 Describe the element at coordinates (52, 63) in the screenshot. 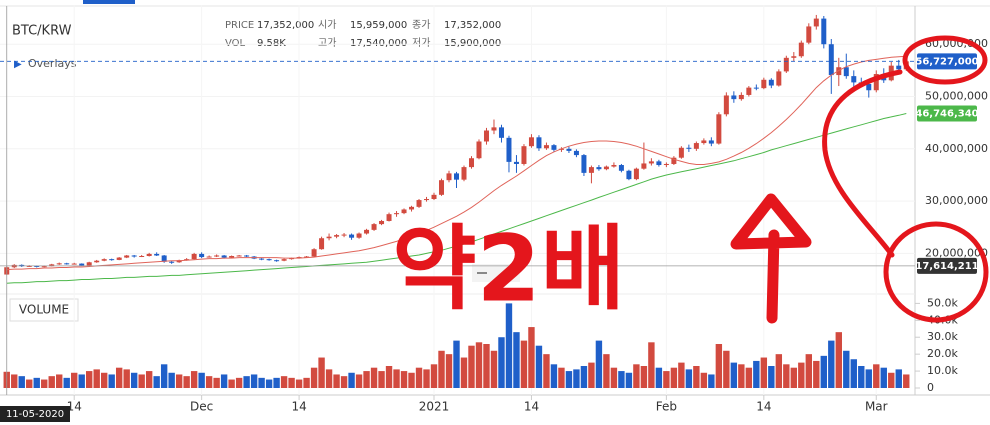

I see `overlays-button: Overlays` at that location.